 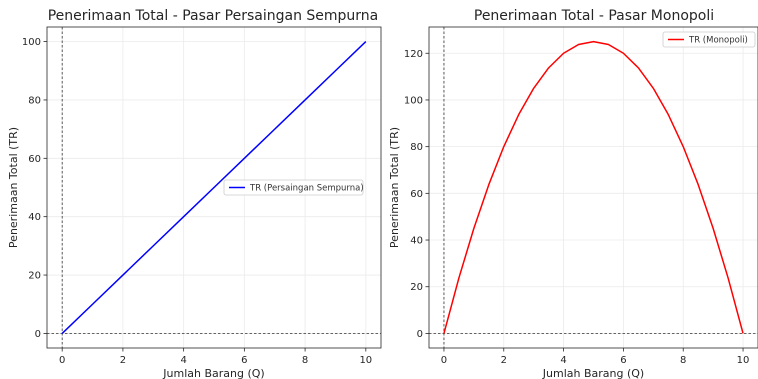 I want to click on legend: TR (Persaingan Sempurna), so click(x=293, y=187).